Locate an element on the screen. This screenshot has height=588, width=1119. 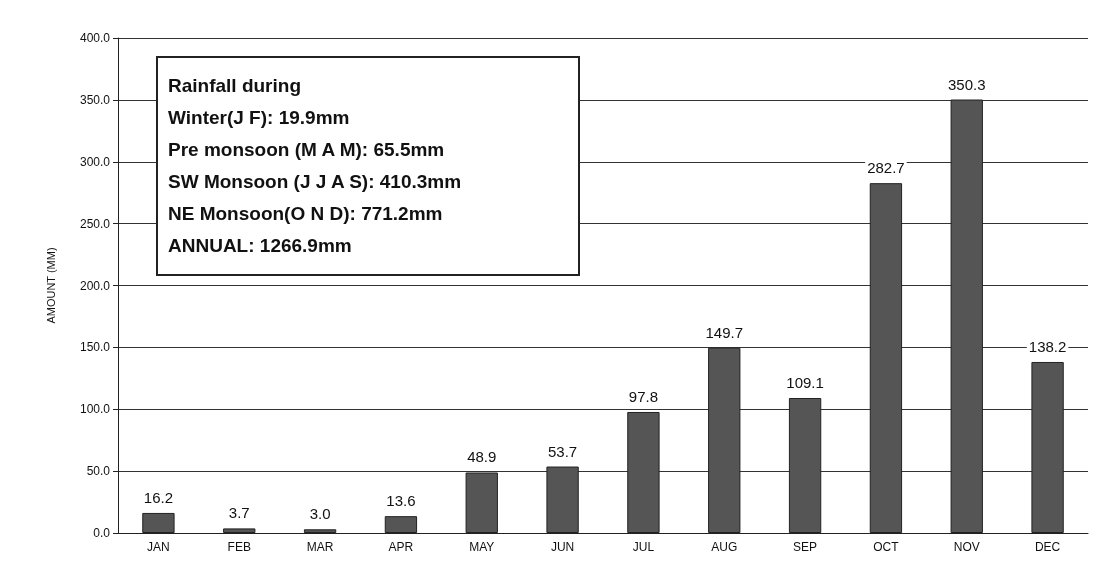
data-label: 282.7 is located at coordinates (886, 168).